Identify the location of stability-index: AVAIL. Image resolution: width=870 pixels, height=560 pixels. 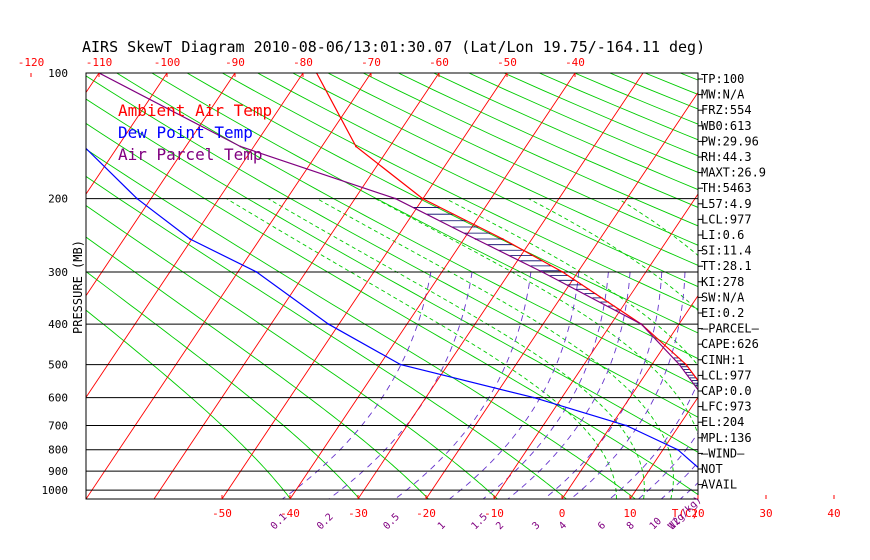
(719, 485).